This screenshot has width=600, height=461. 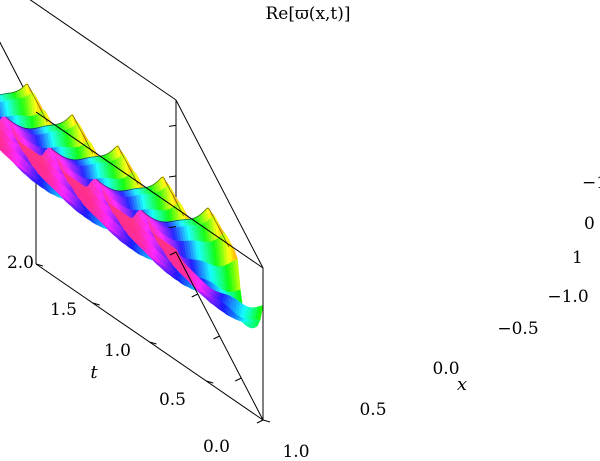 I want to click on x-tick-label: 1.0, so click(x=295, y=451).